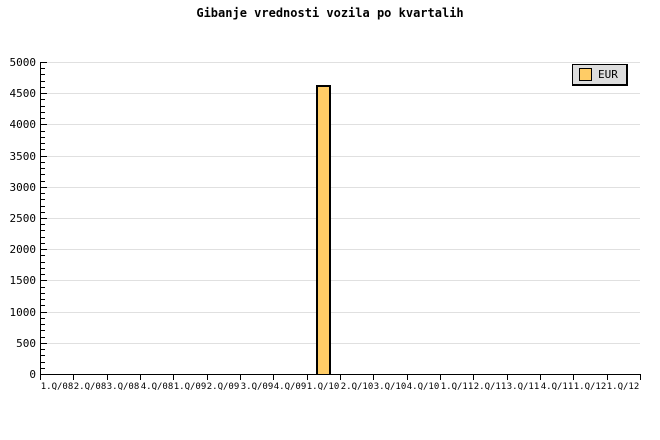 The width and height of the screenshot is (660, 440). Describe the element at coordinates (390, 387) in the screenshot. I see `x-category-label: 3.Q/10` at that location.